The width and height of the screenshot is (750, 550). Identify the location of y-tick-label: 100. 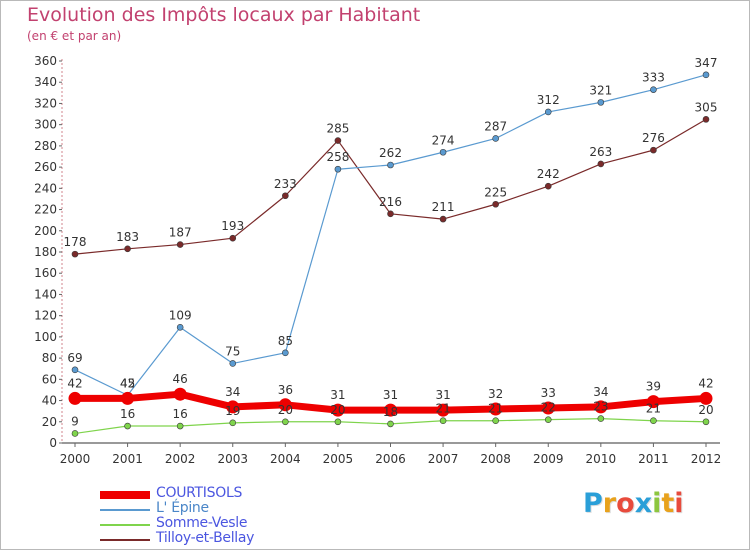
(45, 337).